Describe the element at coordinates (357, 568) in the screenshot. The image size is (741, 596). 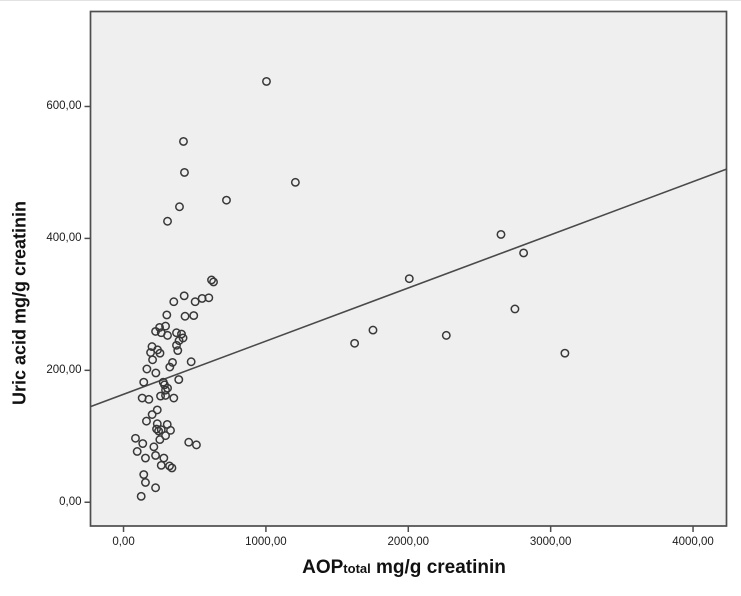
I see `x-axis-title-subscript: total` at that location.